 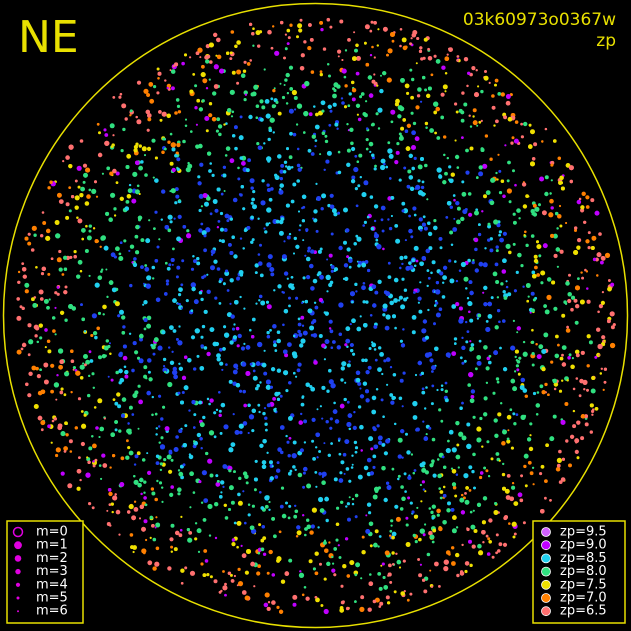 What do you see at coordinates (546, 584) in the screenshot?
I see `zp-symbol` at bounding box center [546, 584].